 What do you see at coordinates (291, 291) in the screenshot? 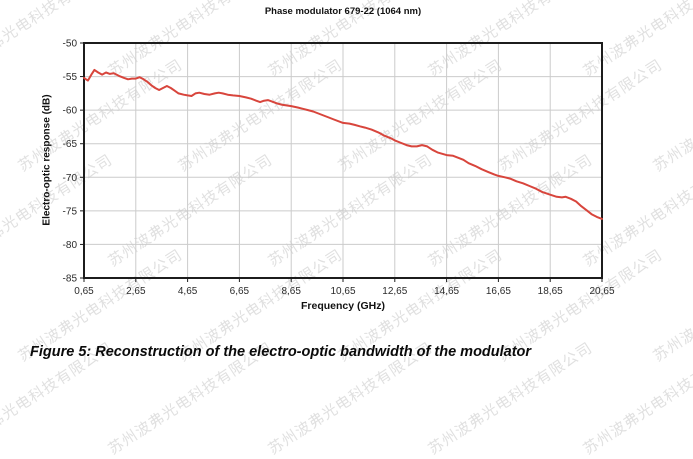
I see `x-tick-label: 8,65` at bounding box center [291, 291].